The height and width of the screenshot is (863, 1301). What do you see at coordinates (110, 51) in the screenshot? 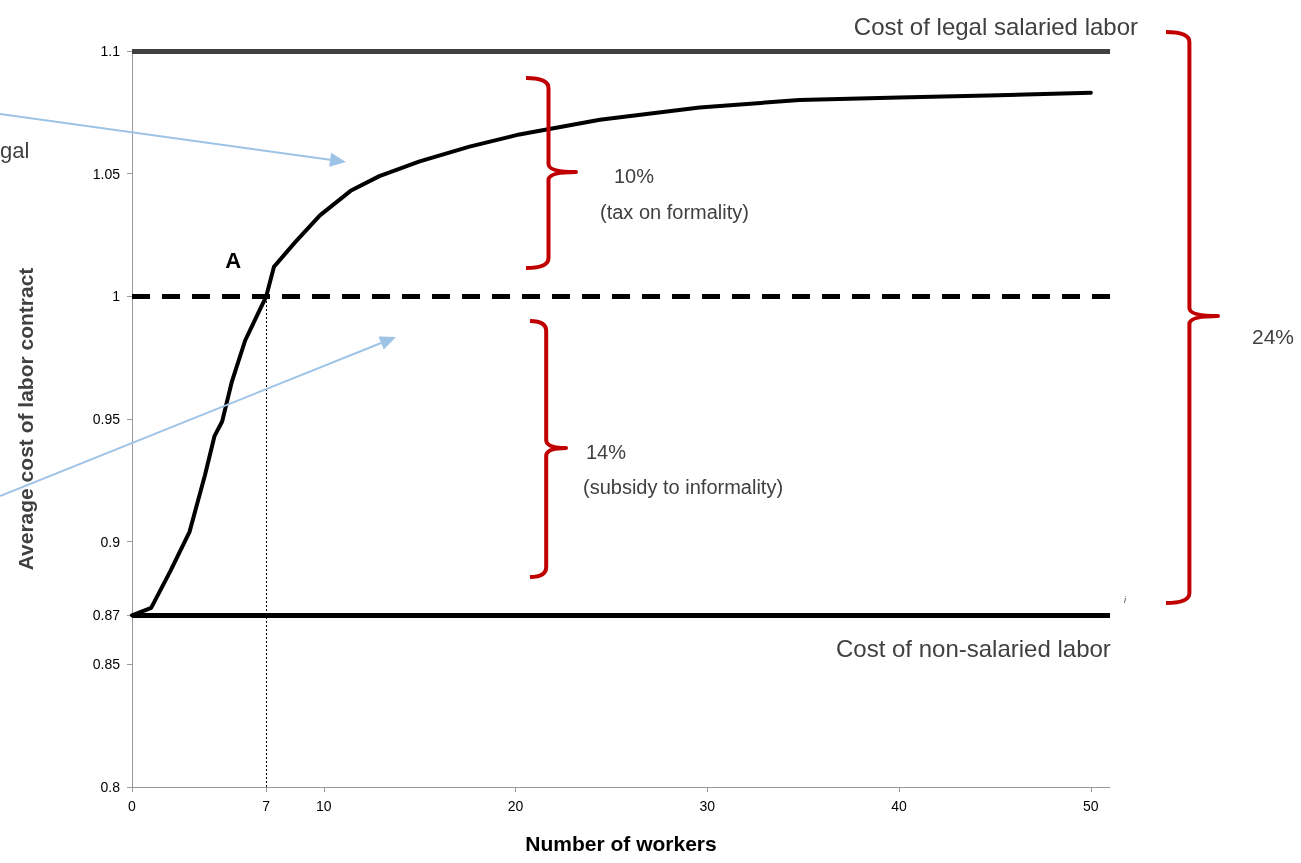
I see `y-tick-label: 1.1` at bounding box center [110, 51].